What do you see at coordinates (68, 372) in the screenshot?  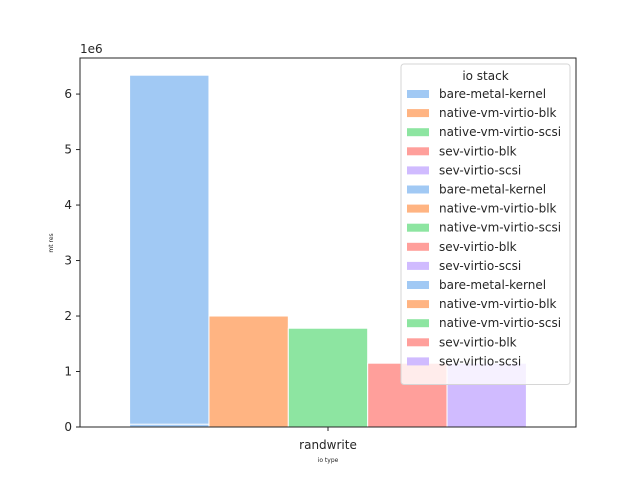 I see `y-tick-label: 1` at bounding box center [68, 372].